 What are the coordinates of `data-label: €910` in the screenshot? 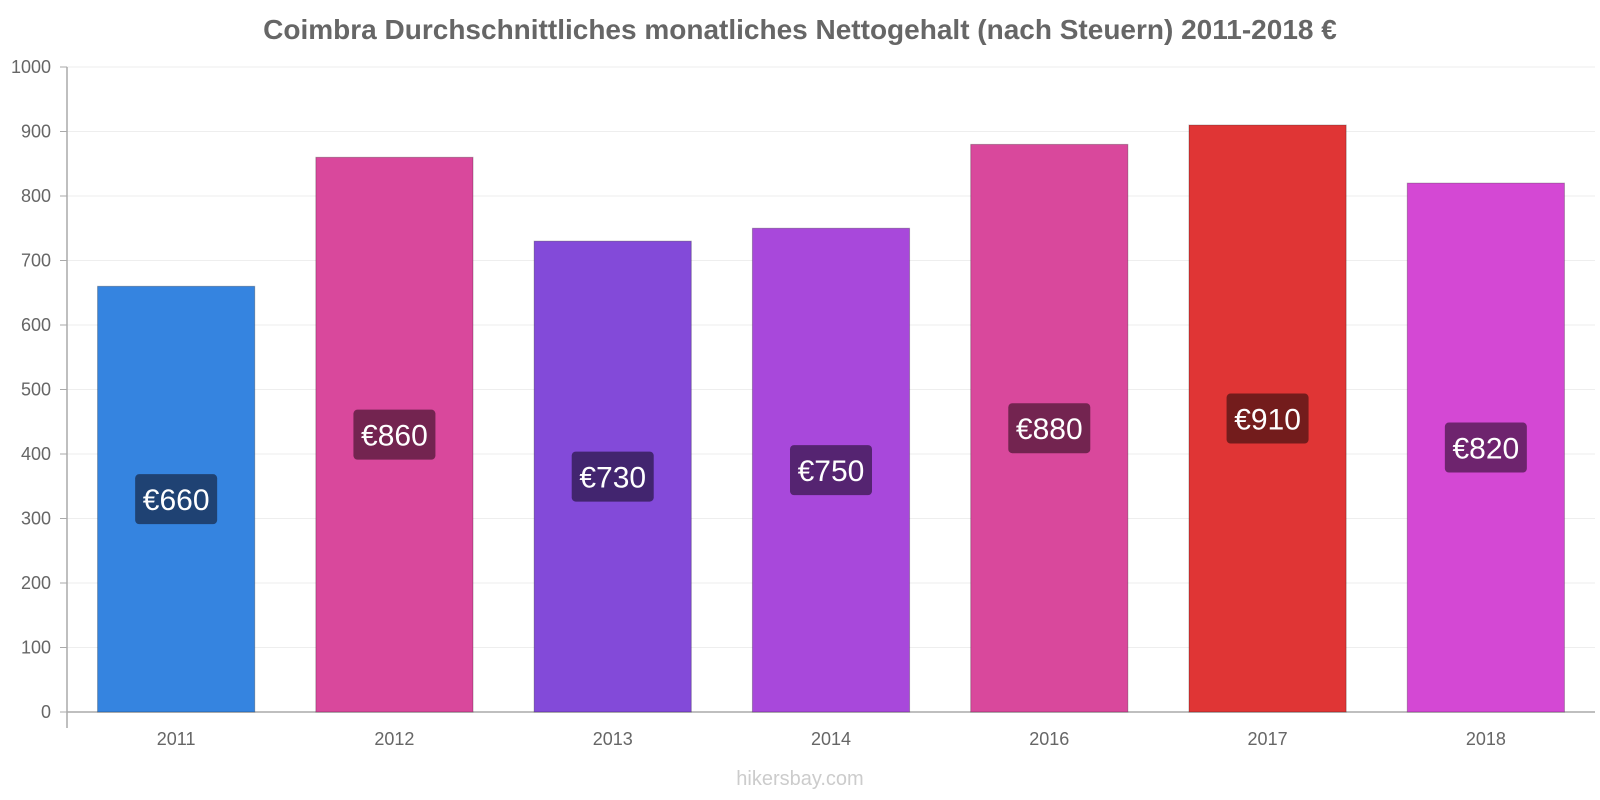 It's located at (1267, 420).